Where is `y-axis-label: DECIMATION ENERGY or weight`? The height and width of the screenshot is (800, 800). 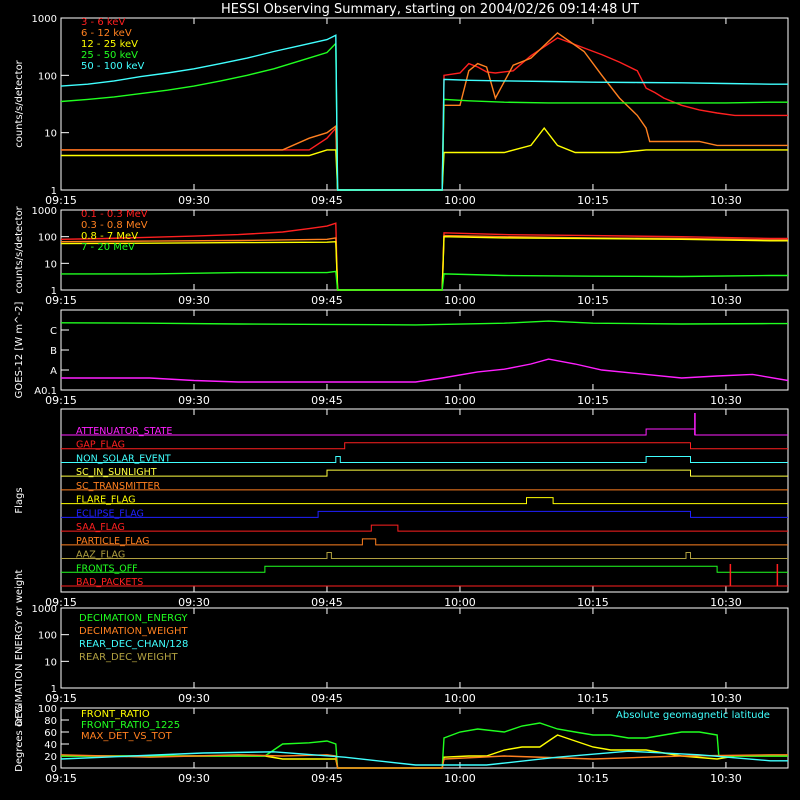 y-axis-label: DECIMATION ENERGY or weight is located at coordinates (19, 647).